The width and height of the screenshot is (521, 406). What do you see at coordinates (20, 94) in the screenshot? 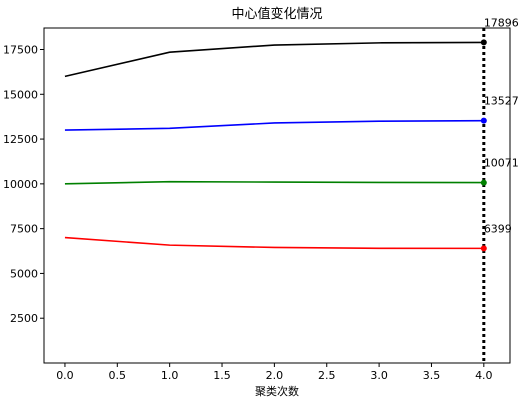
I see `y-tick-label: 15000` at bounding box center [20, 94].